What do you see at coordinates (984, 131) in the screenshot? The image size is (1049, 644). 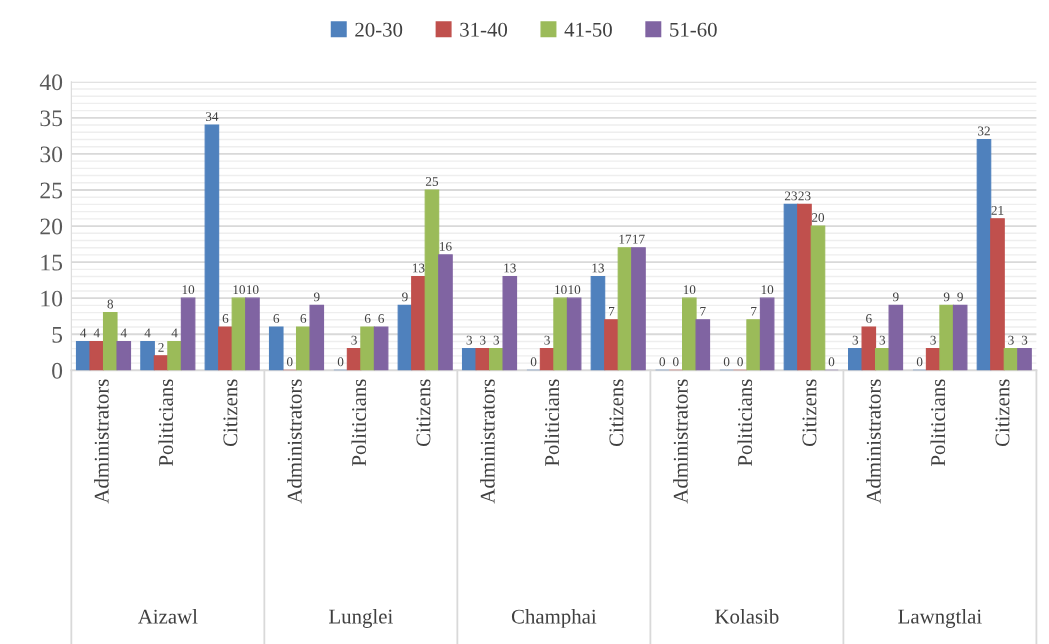 I see `data-label: 32` at bounding box center [984, 131].